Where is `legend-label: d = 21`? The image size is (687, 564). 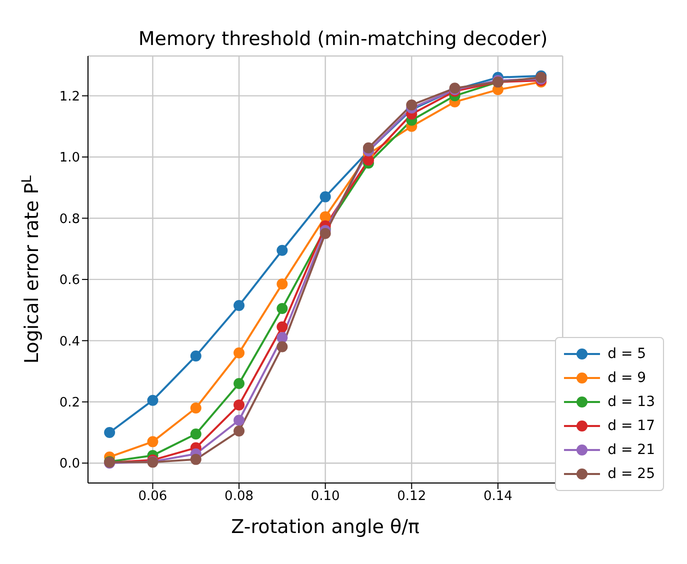 legend-label: d = 21 is located at coordinates (631, 450).